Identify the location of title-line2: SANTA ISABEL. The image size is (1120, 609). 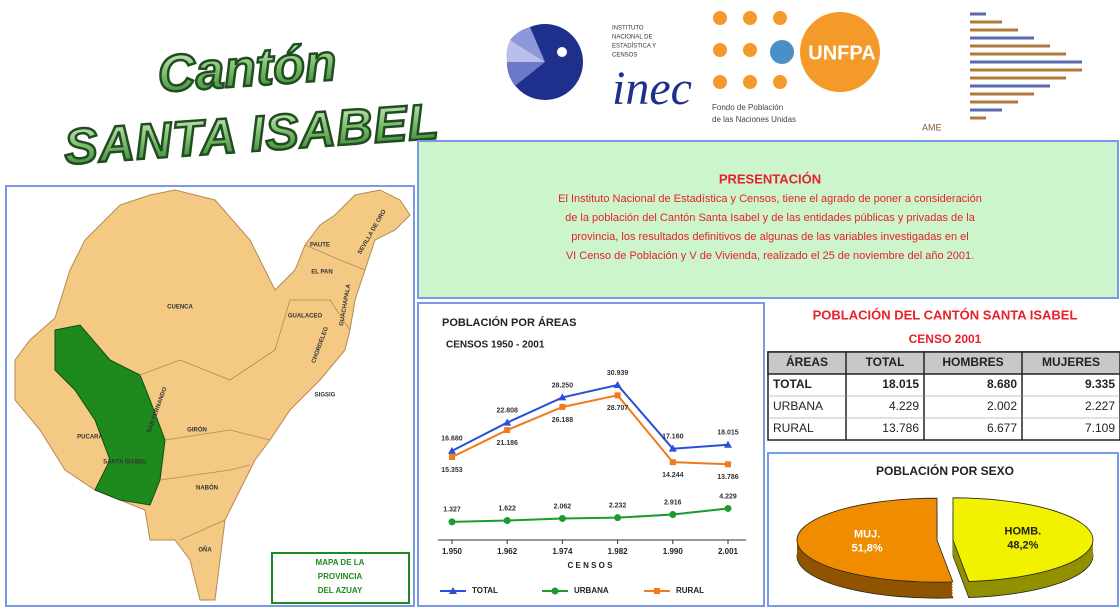
(251, 134).